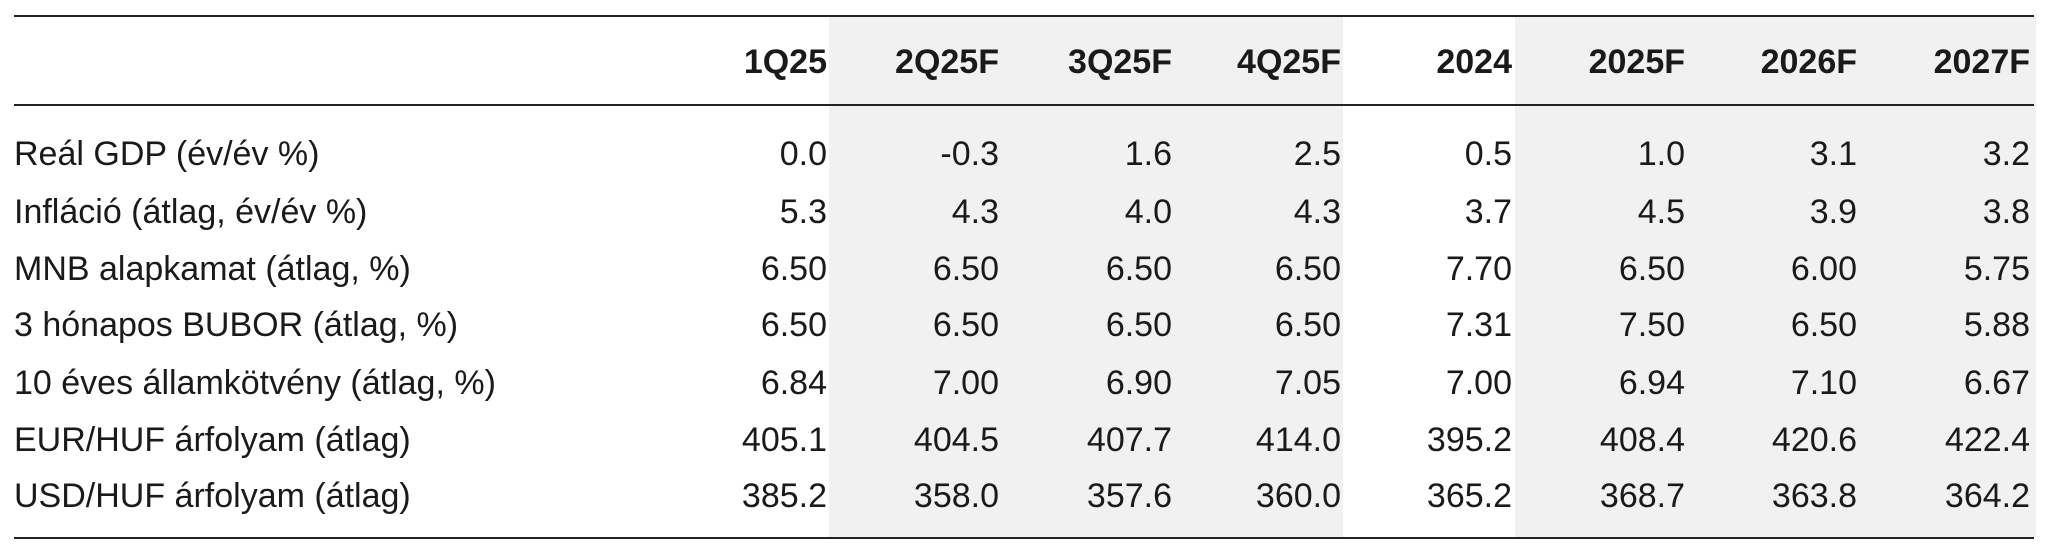 The width and height of the screenshot is (2048, 554). I want to click on cell-value: 404.5, so click(956, 440).